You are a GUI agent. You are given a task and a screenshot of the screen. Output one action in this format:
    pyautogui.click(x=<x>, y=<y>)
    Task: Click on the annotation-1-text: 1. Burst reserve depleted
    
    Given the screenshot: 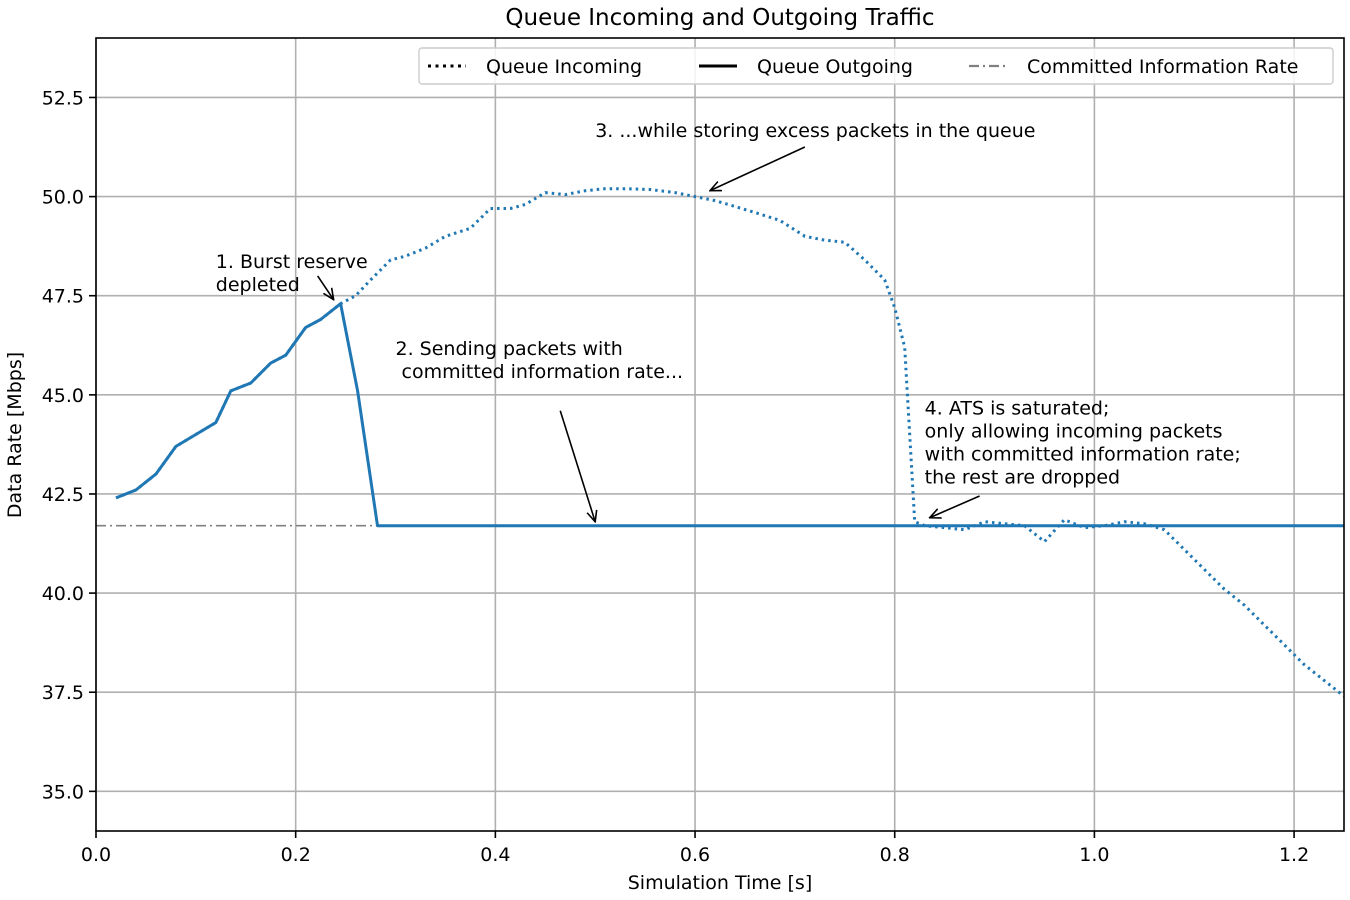 What is the action you would take?
    pyautogui.click(x=292, y=273)
    